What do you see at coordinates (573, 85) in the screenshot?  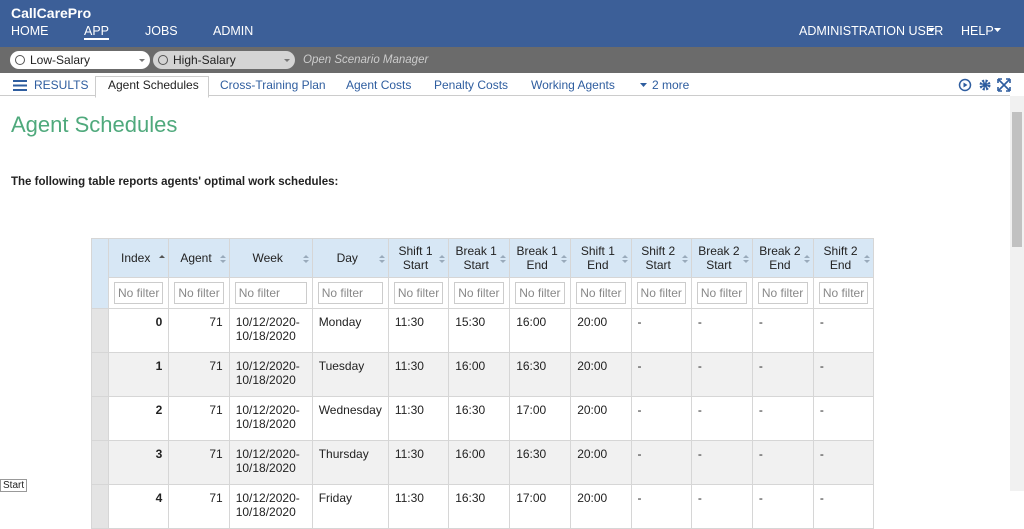 I see `tab: Working Agents` at bounding box center [573, 85].